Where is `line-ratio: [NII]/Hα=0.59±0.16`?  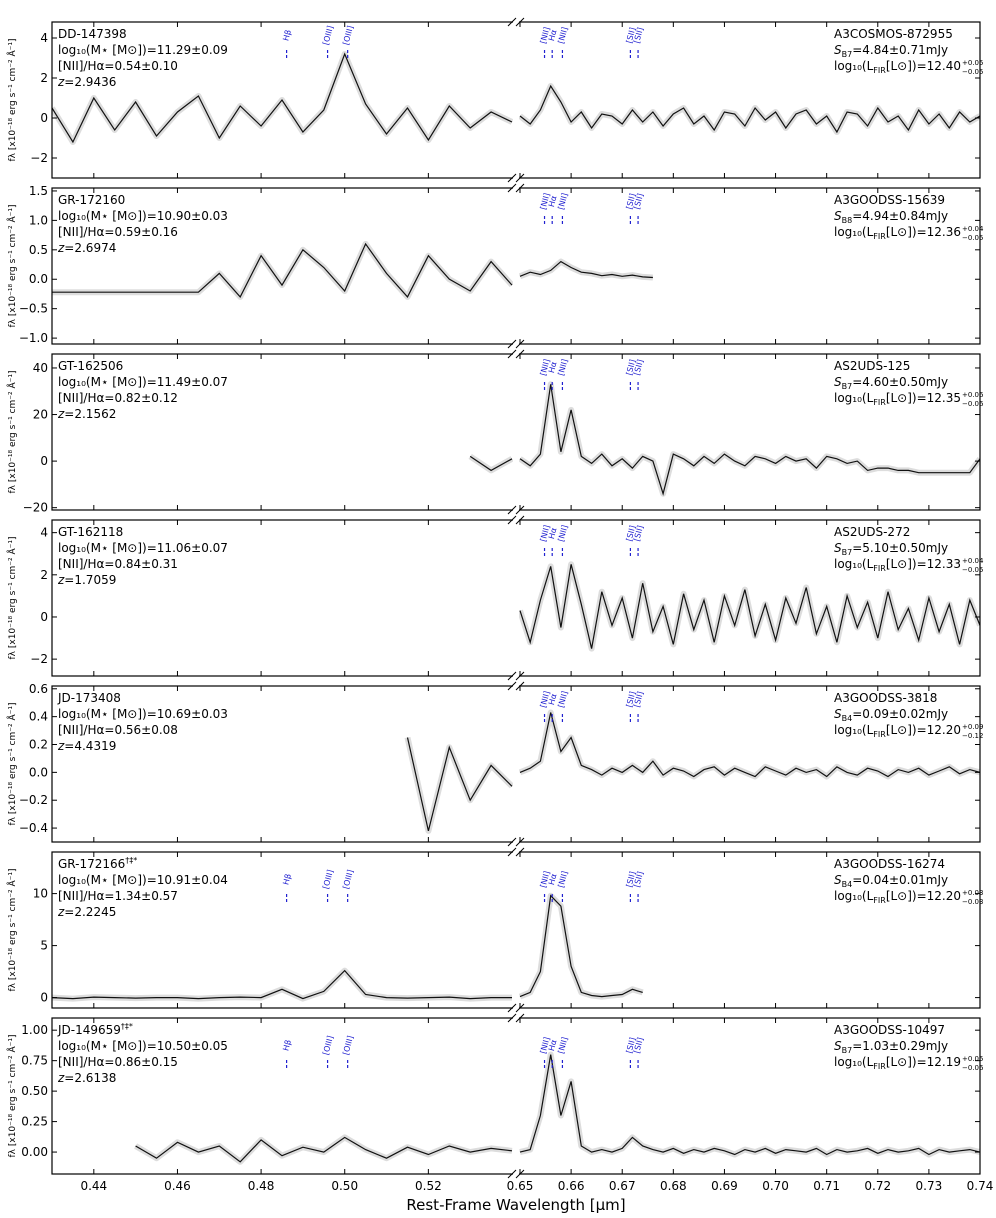
line-ratio: [NII]/Hα=0.59±0.16 is located at coordinates (118, 232).